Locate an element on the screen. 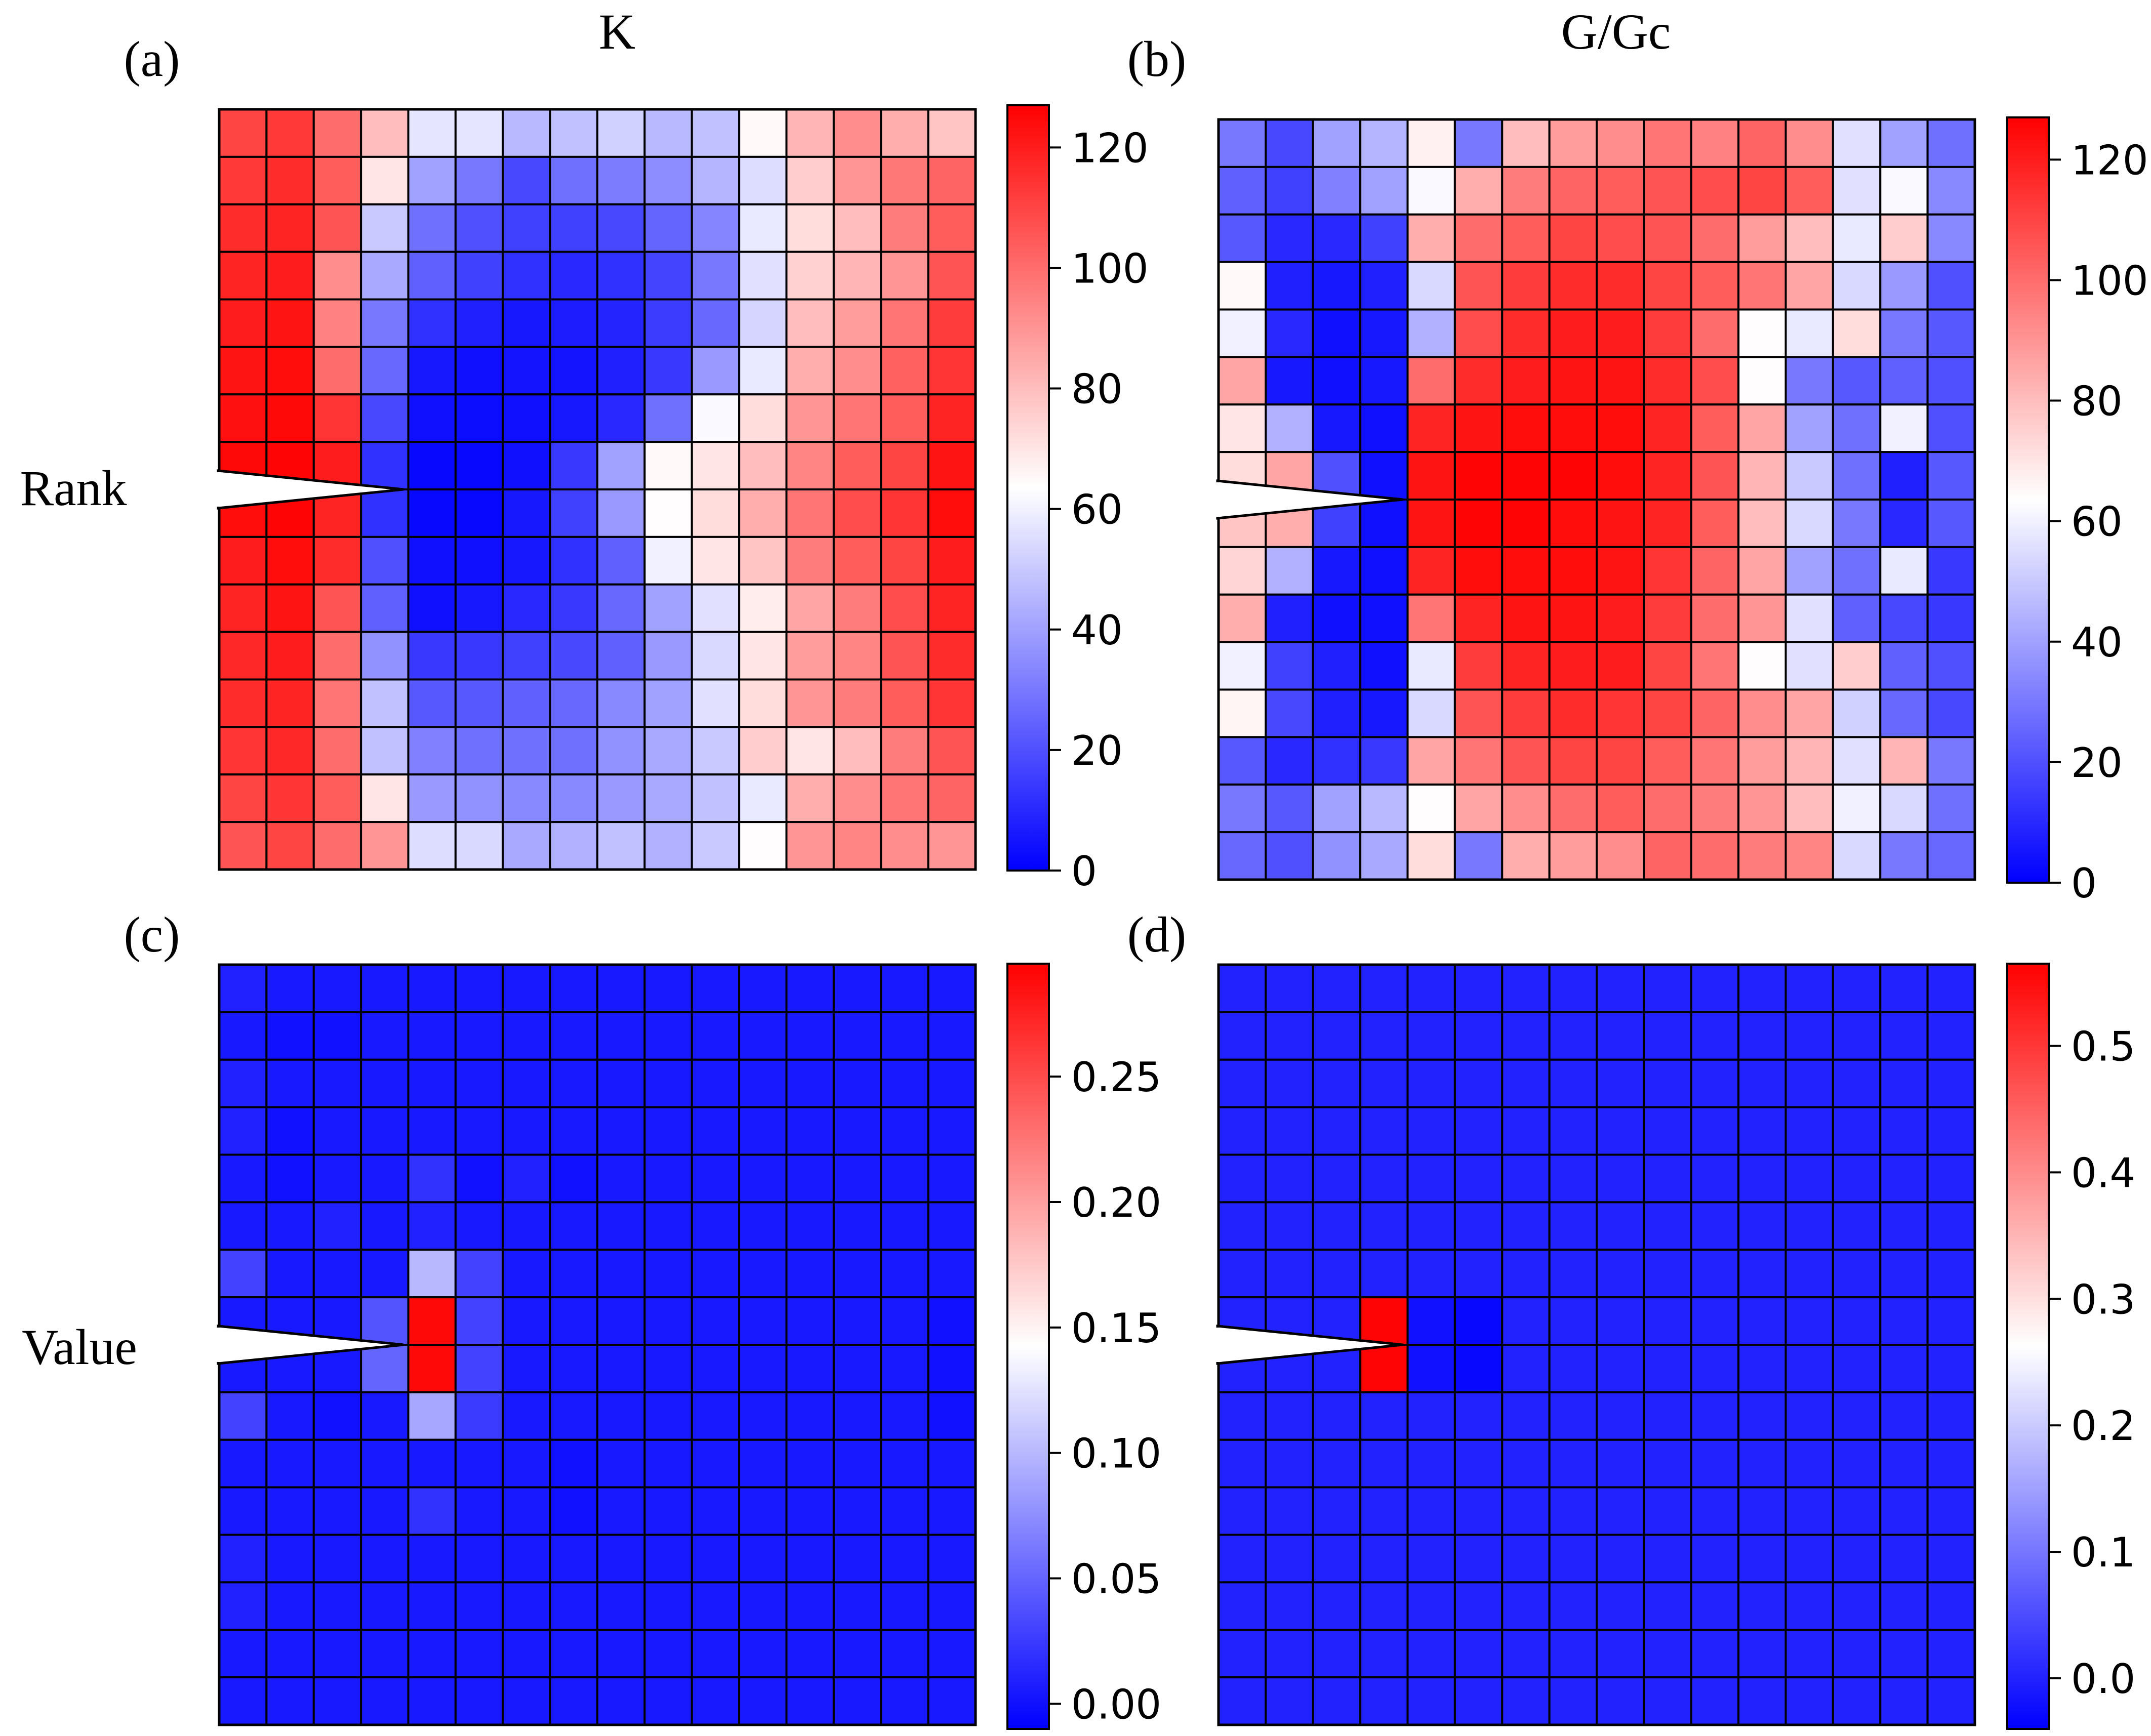 Image resolution: width=2151 pixels, height=1736 pixels. colorbar-tick-label: 20 is located at coordinates (2097, 763).